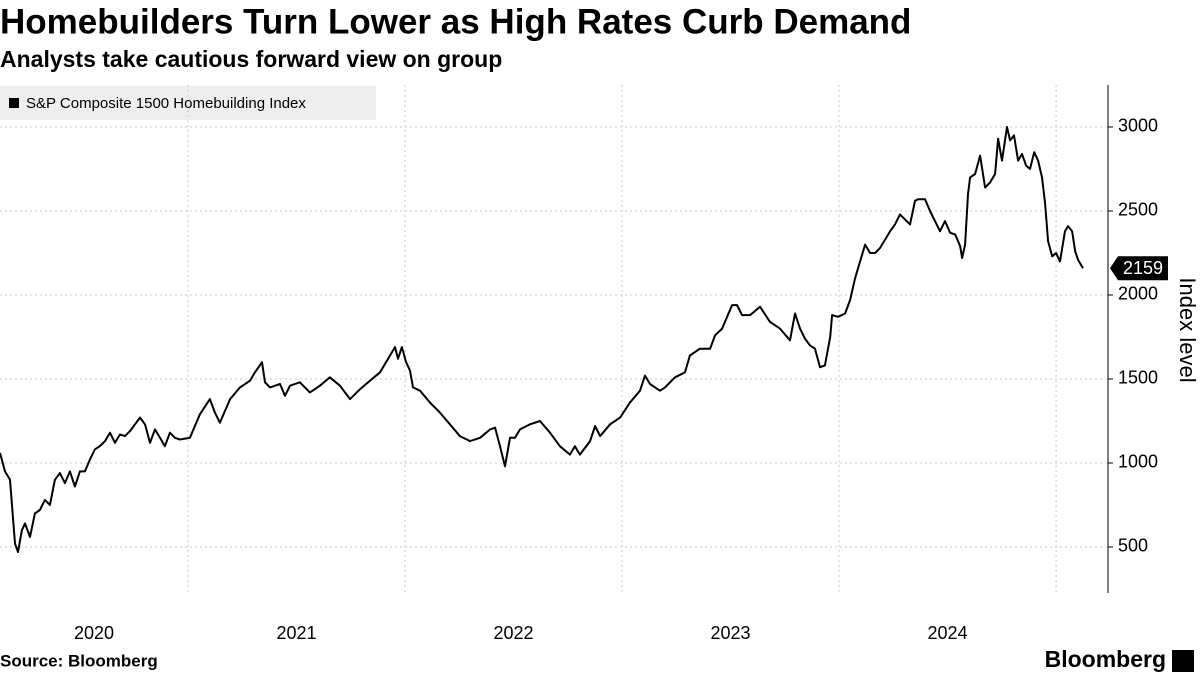 This screenshot has height=675, width=1200. Describe the element at coordinates (296, 633) in the screenshot. I see `x-tick-label: 2021` at that location.